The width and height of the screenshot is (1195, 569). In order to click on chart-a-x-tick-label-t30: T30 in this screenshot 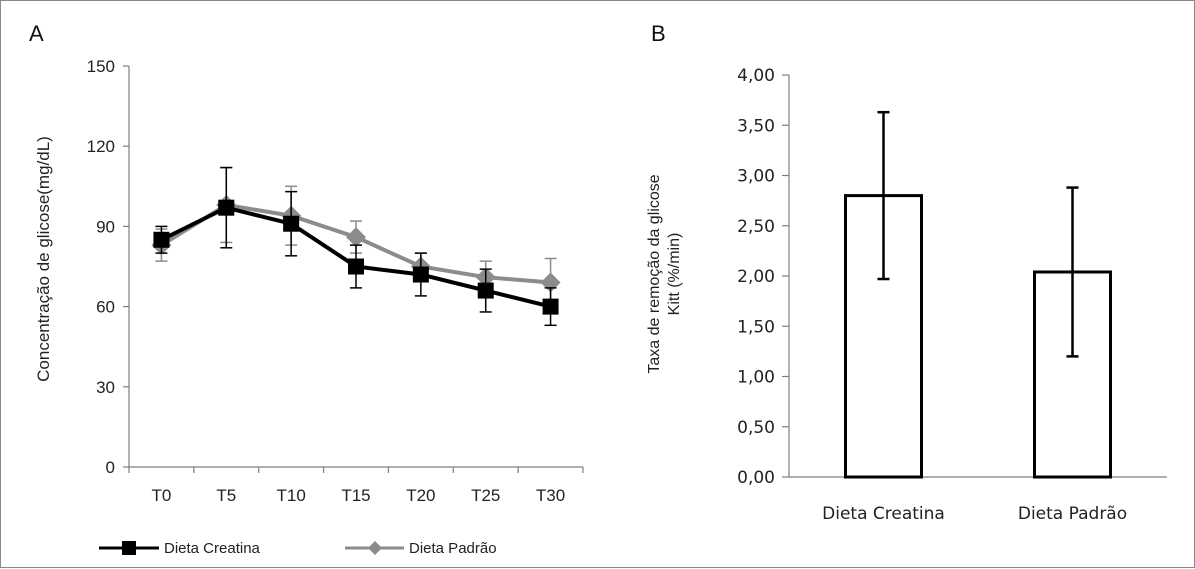, I will do `click(550, 495)`.